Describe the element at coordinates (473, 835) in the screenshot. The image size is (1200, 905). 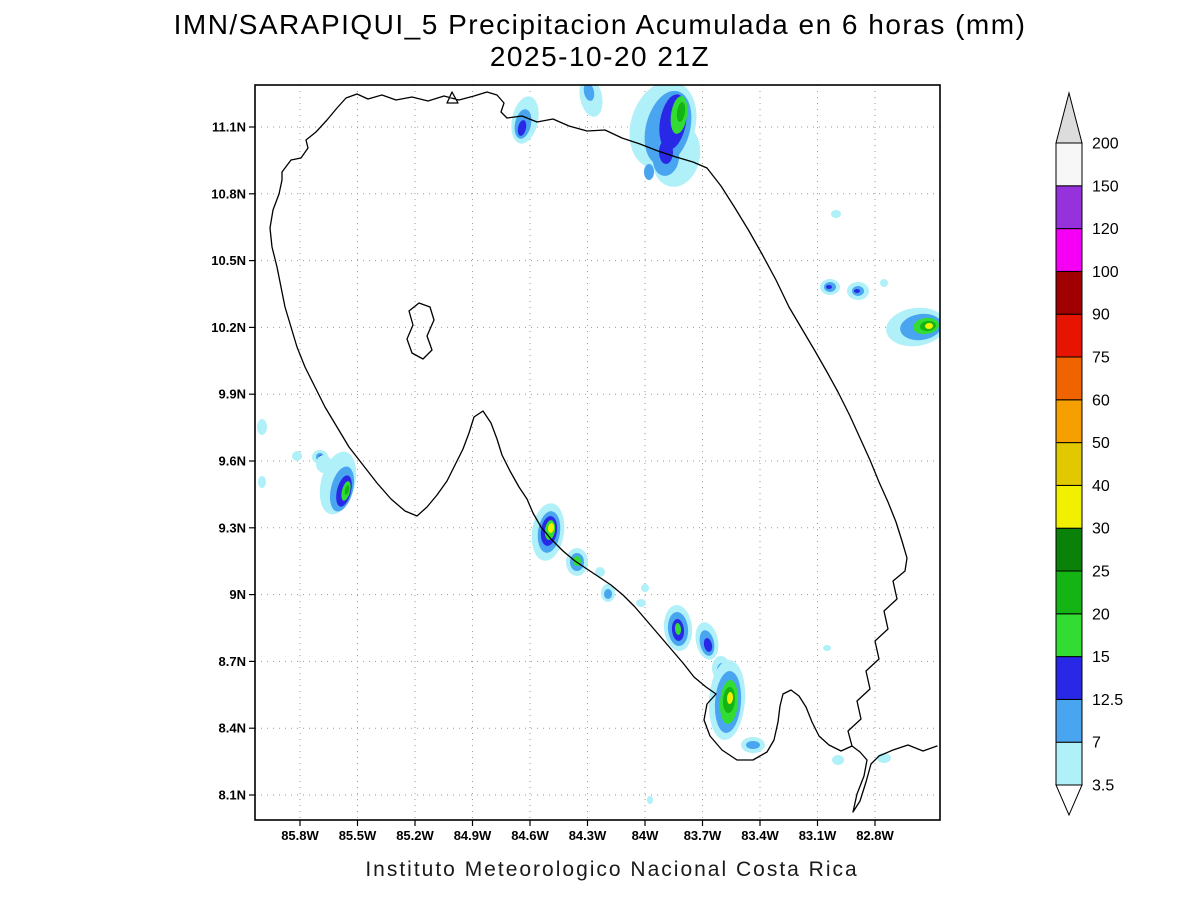
I see `lon-tick-label: 84.9W` at that location.